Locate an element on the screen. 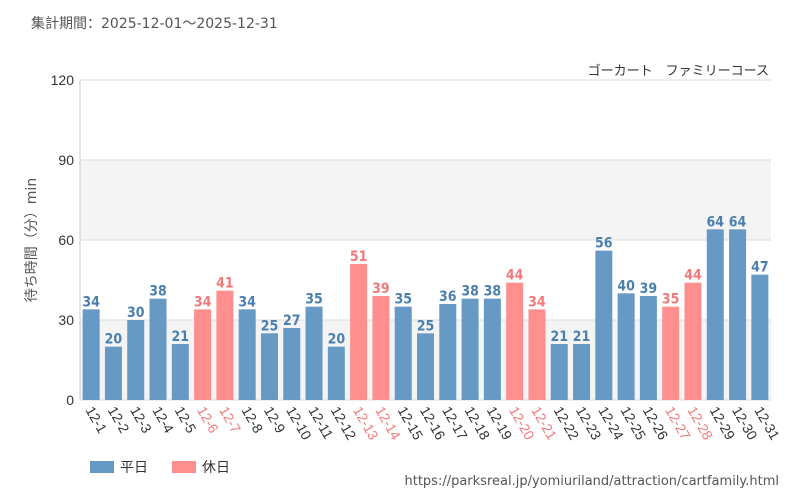 This screenshot has width=800, height=500. data-label-12-7: 41 is located at coordinates (225, 284).